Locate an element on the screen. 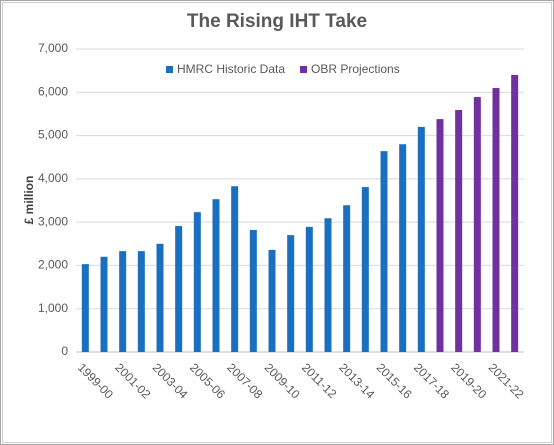  y-tick-label: 7,000 is located at coordinates (53, 48).